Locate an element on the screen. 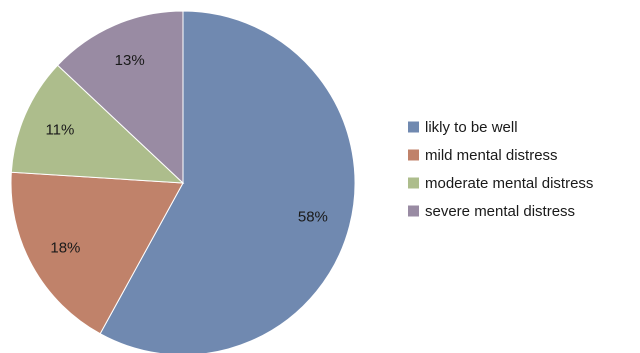 This screenshot has height=353, width=640. legend-label-2: moderate mental distress is located at coordinates (509, 183).